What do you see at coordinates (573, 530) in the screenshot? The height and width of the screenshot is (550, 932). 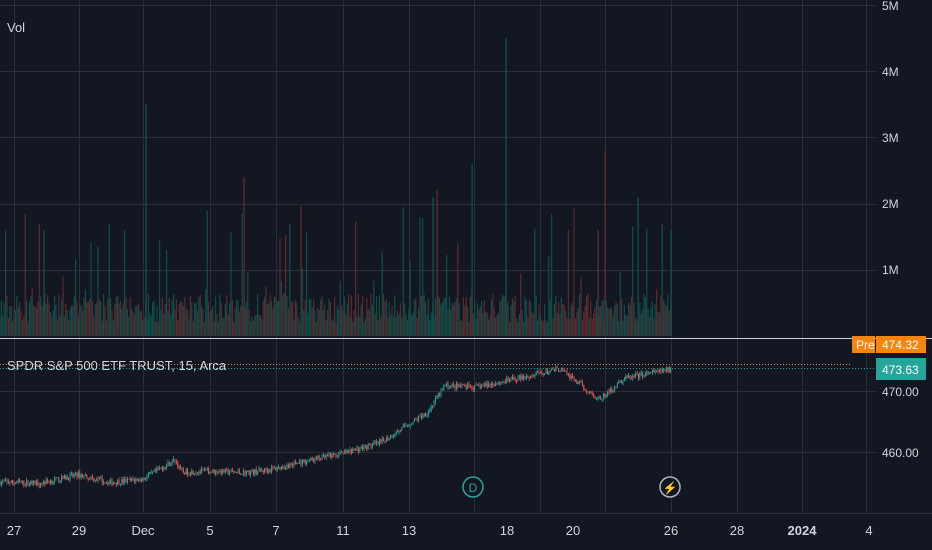 I see `time-axis-label: 20` at bounding box center [573, 530].